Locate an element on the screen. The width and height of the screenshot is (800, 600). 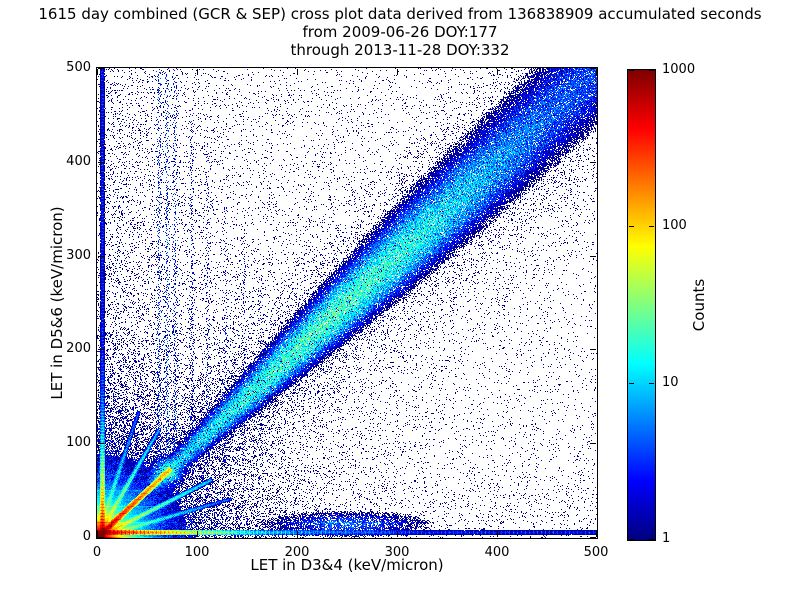
x-tick-label: 200 is located at coordinates (297, 552).